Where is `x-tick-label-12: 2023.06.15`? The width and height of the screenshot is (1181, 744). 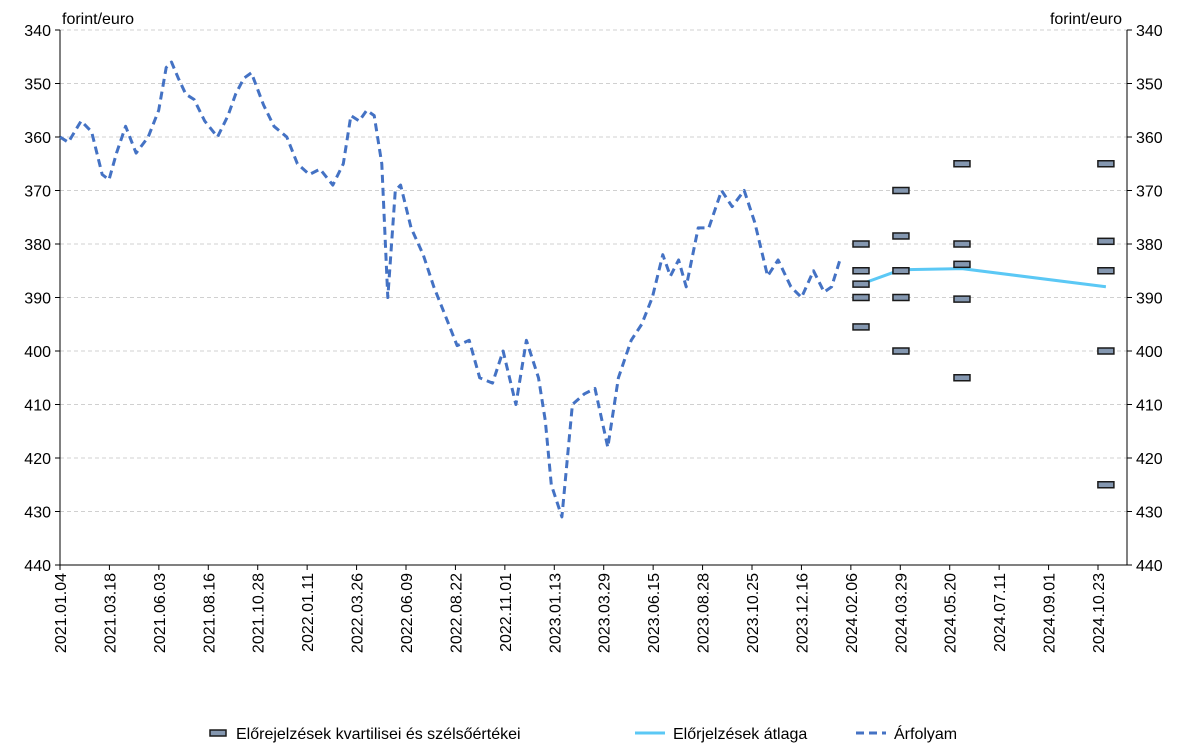 x-tick-label-12: 2023.06.15 is located at coordinates (654, 613).